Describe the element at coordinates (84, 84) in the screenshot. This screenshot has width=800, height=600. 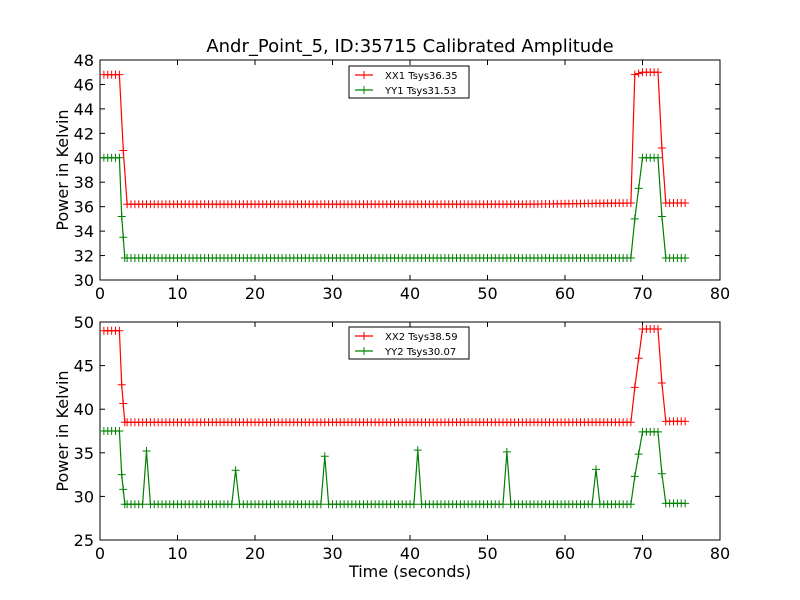
I see `y-tick-label: 46` at that location.